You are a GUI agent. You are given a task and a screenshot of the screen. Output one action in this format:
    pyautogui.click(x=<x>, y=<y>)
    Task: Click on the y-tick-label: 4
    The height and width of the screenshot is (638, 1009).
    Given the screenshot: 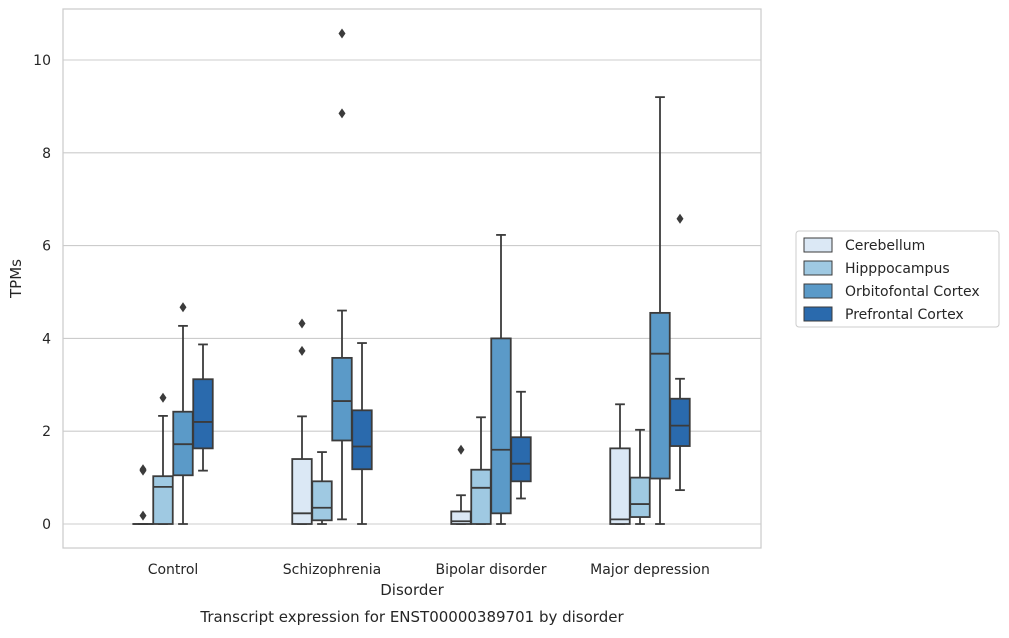 What is the action you would take?
    pyautogui.click(x=46, y=339)
    